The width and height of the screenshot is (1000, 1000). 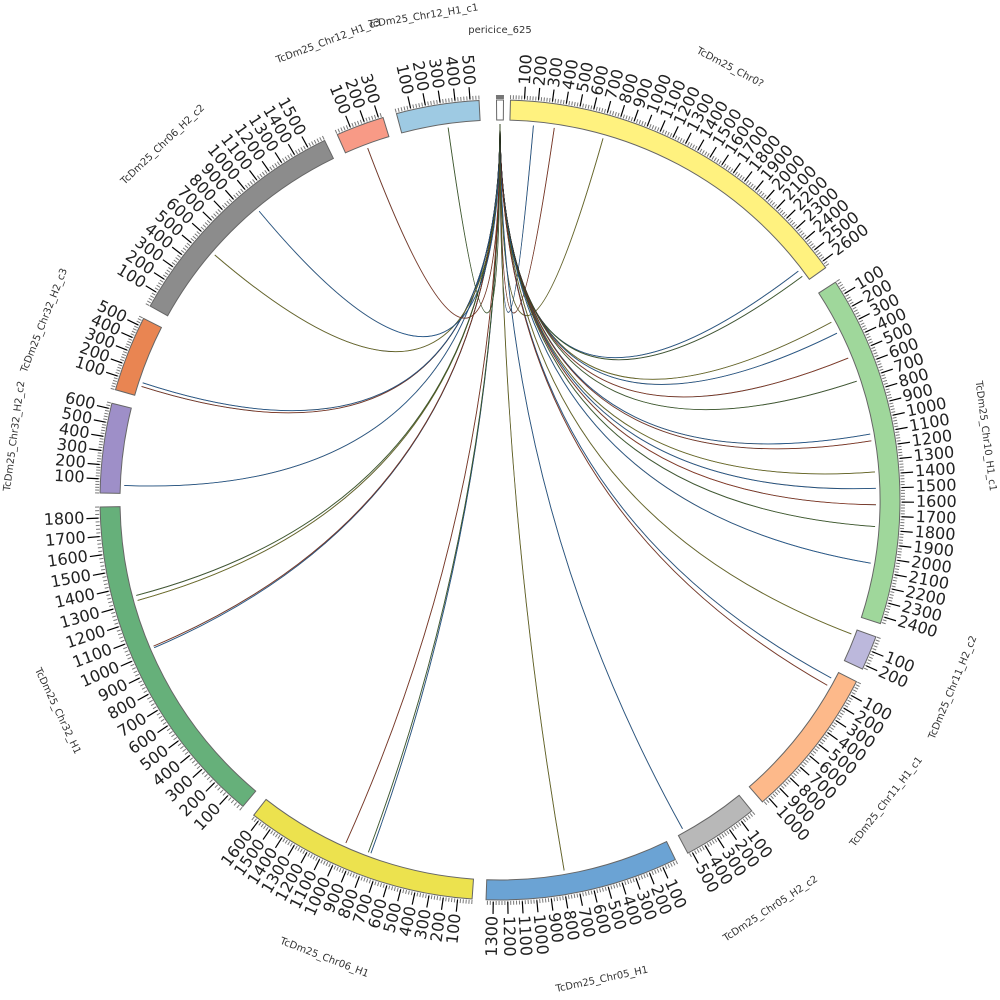 What do you see at coordinates (541, 934) in the screenshot?
I see `tick-label: 1000` at bounding box center [541, 934].